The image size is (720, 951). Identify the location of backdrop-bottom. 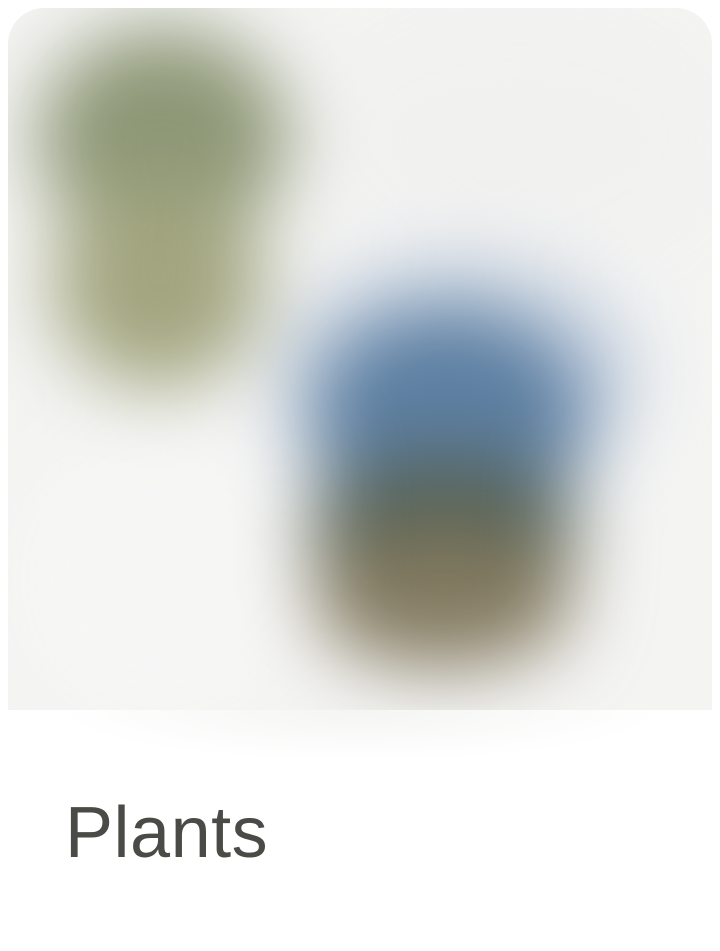
(158, 569).